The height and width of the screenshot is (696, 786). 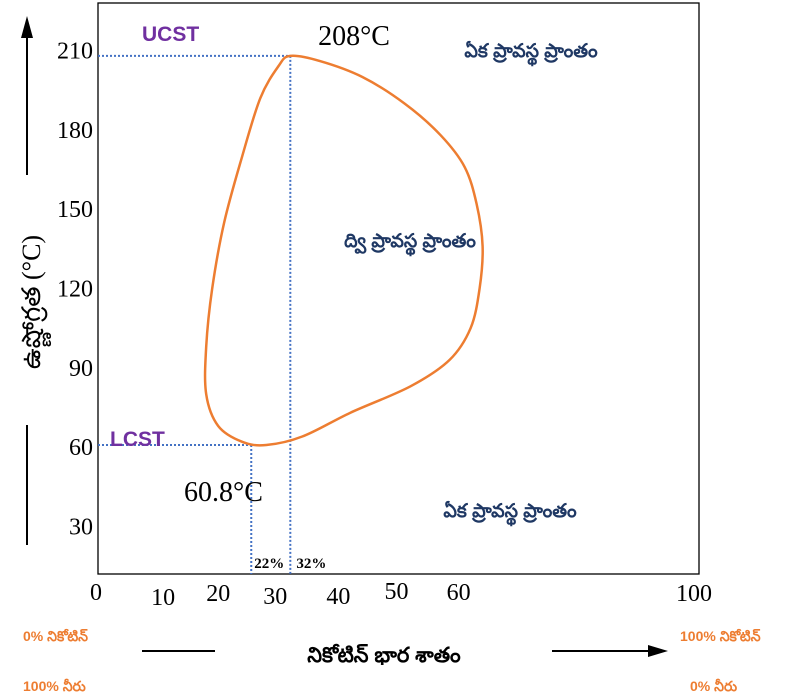 I want to click on y-tick-label: 60, so click(x=81, y=448).